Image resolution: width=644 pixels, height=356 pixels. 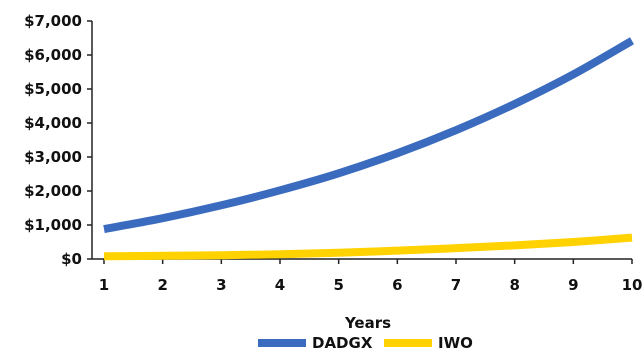 What do you see at coordinates (368, 247) in the screenshot?
I see `series-line-iwo` at bounding box center [368, 247].